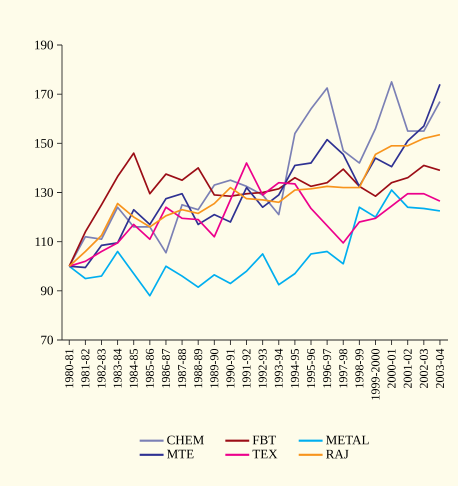 Image resolution: width=458 pixels, height=486 pixels. What do you see at coordinates (246, 368) in the screenshot?
I see `x-tick-label: 1991-92` at bounding box center [246, 368].